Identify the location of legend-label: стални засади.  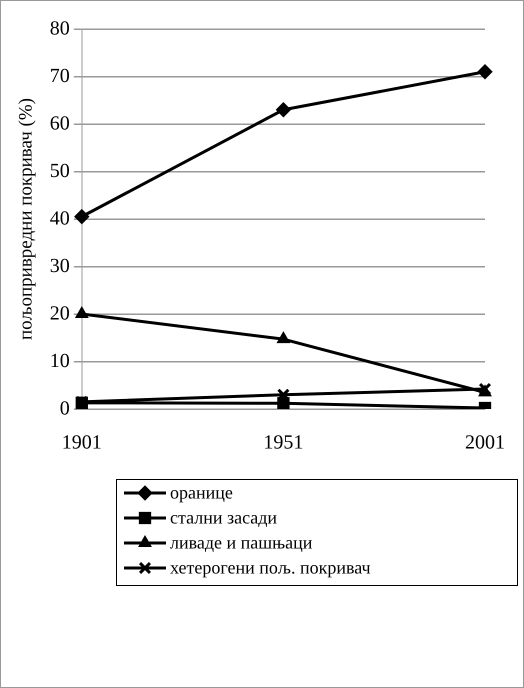
(224, 518).